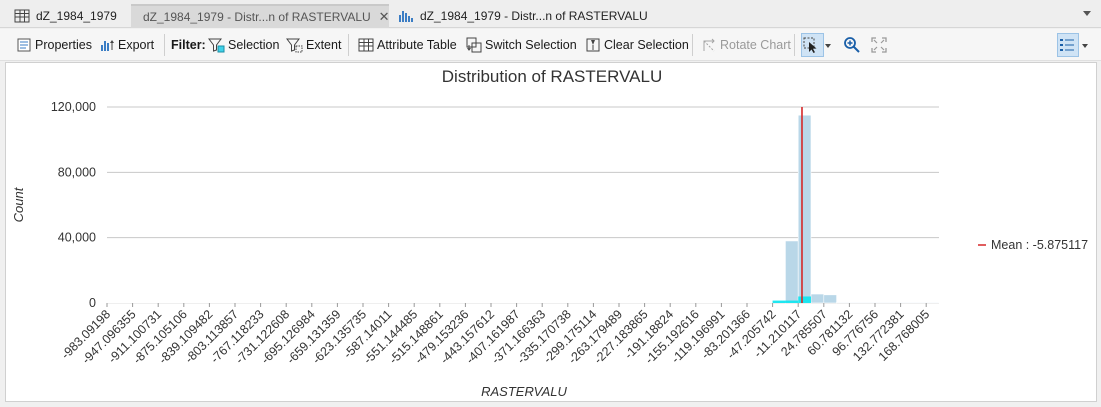 The height and width of the screenshot is (407, 1101). What do you see at coordinates (384, 16) in the screenshot?
I see `close-icon: ✕` at bounding box center [384, 16].